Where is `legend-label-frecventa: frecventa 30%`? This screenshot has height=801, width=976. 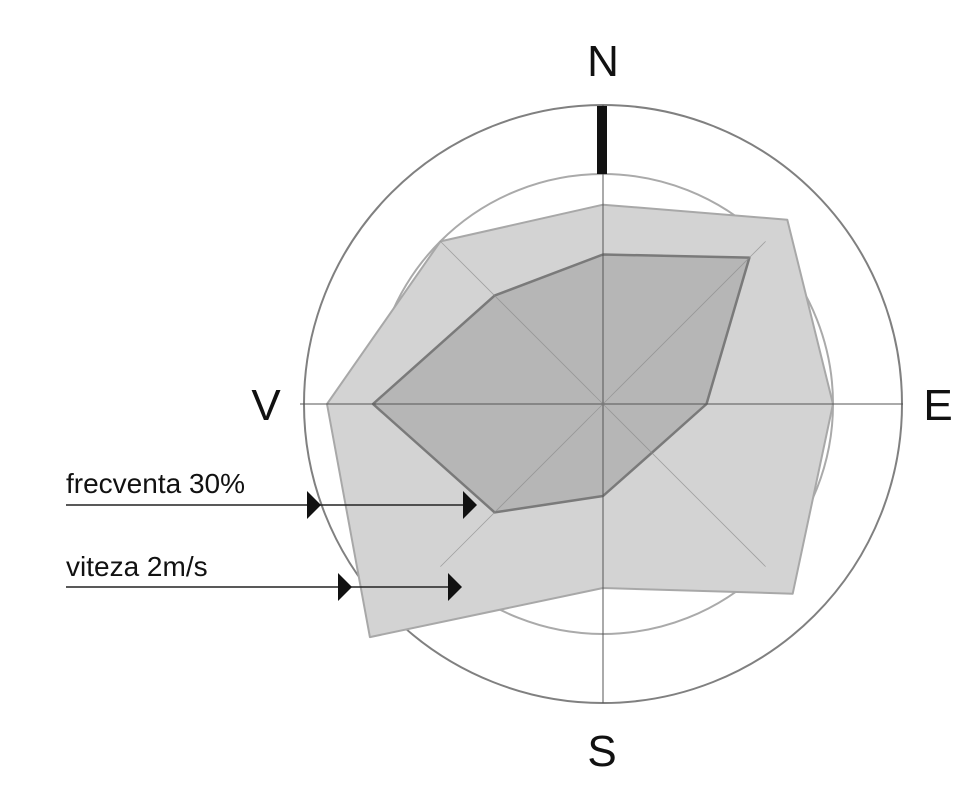
legend-label-frecventa: frecventa 30% is located at coordinates (155, 483).